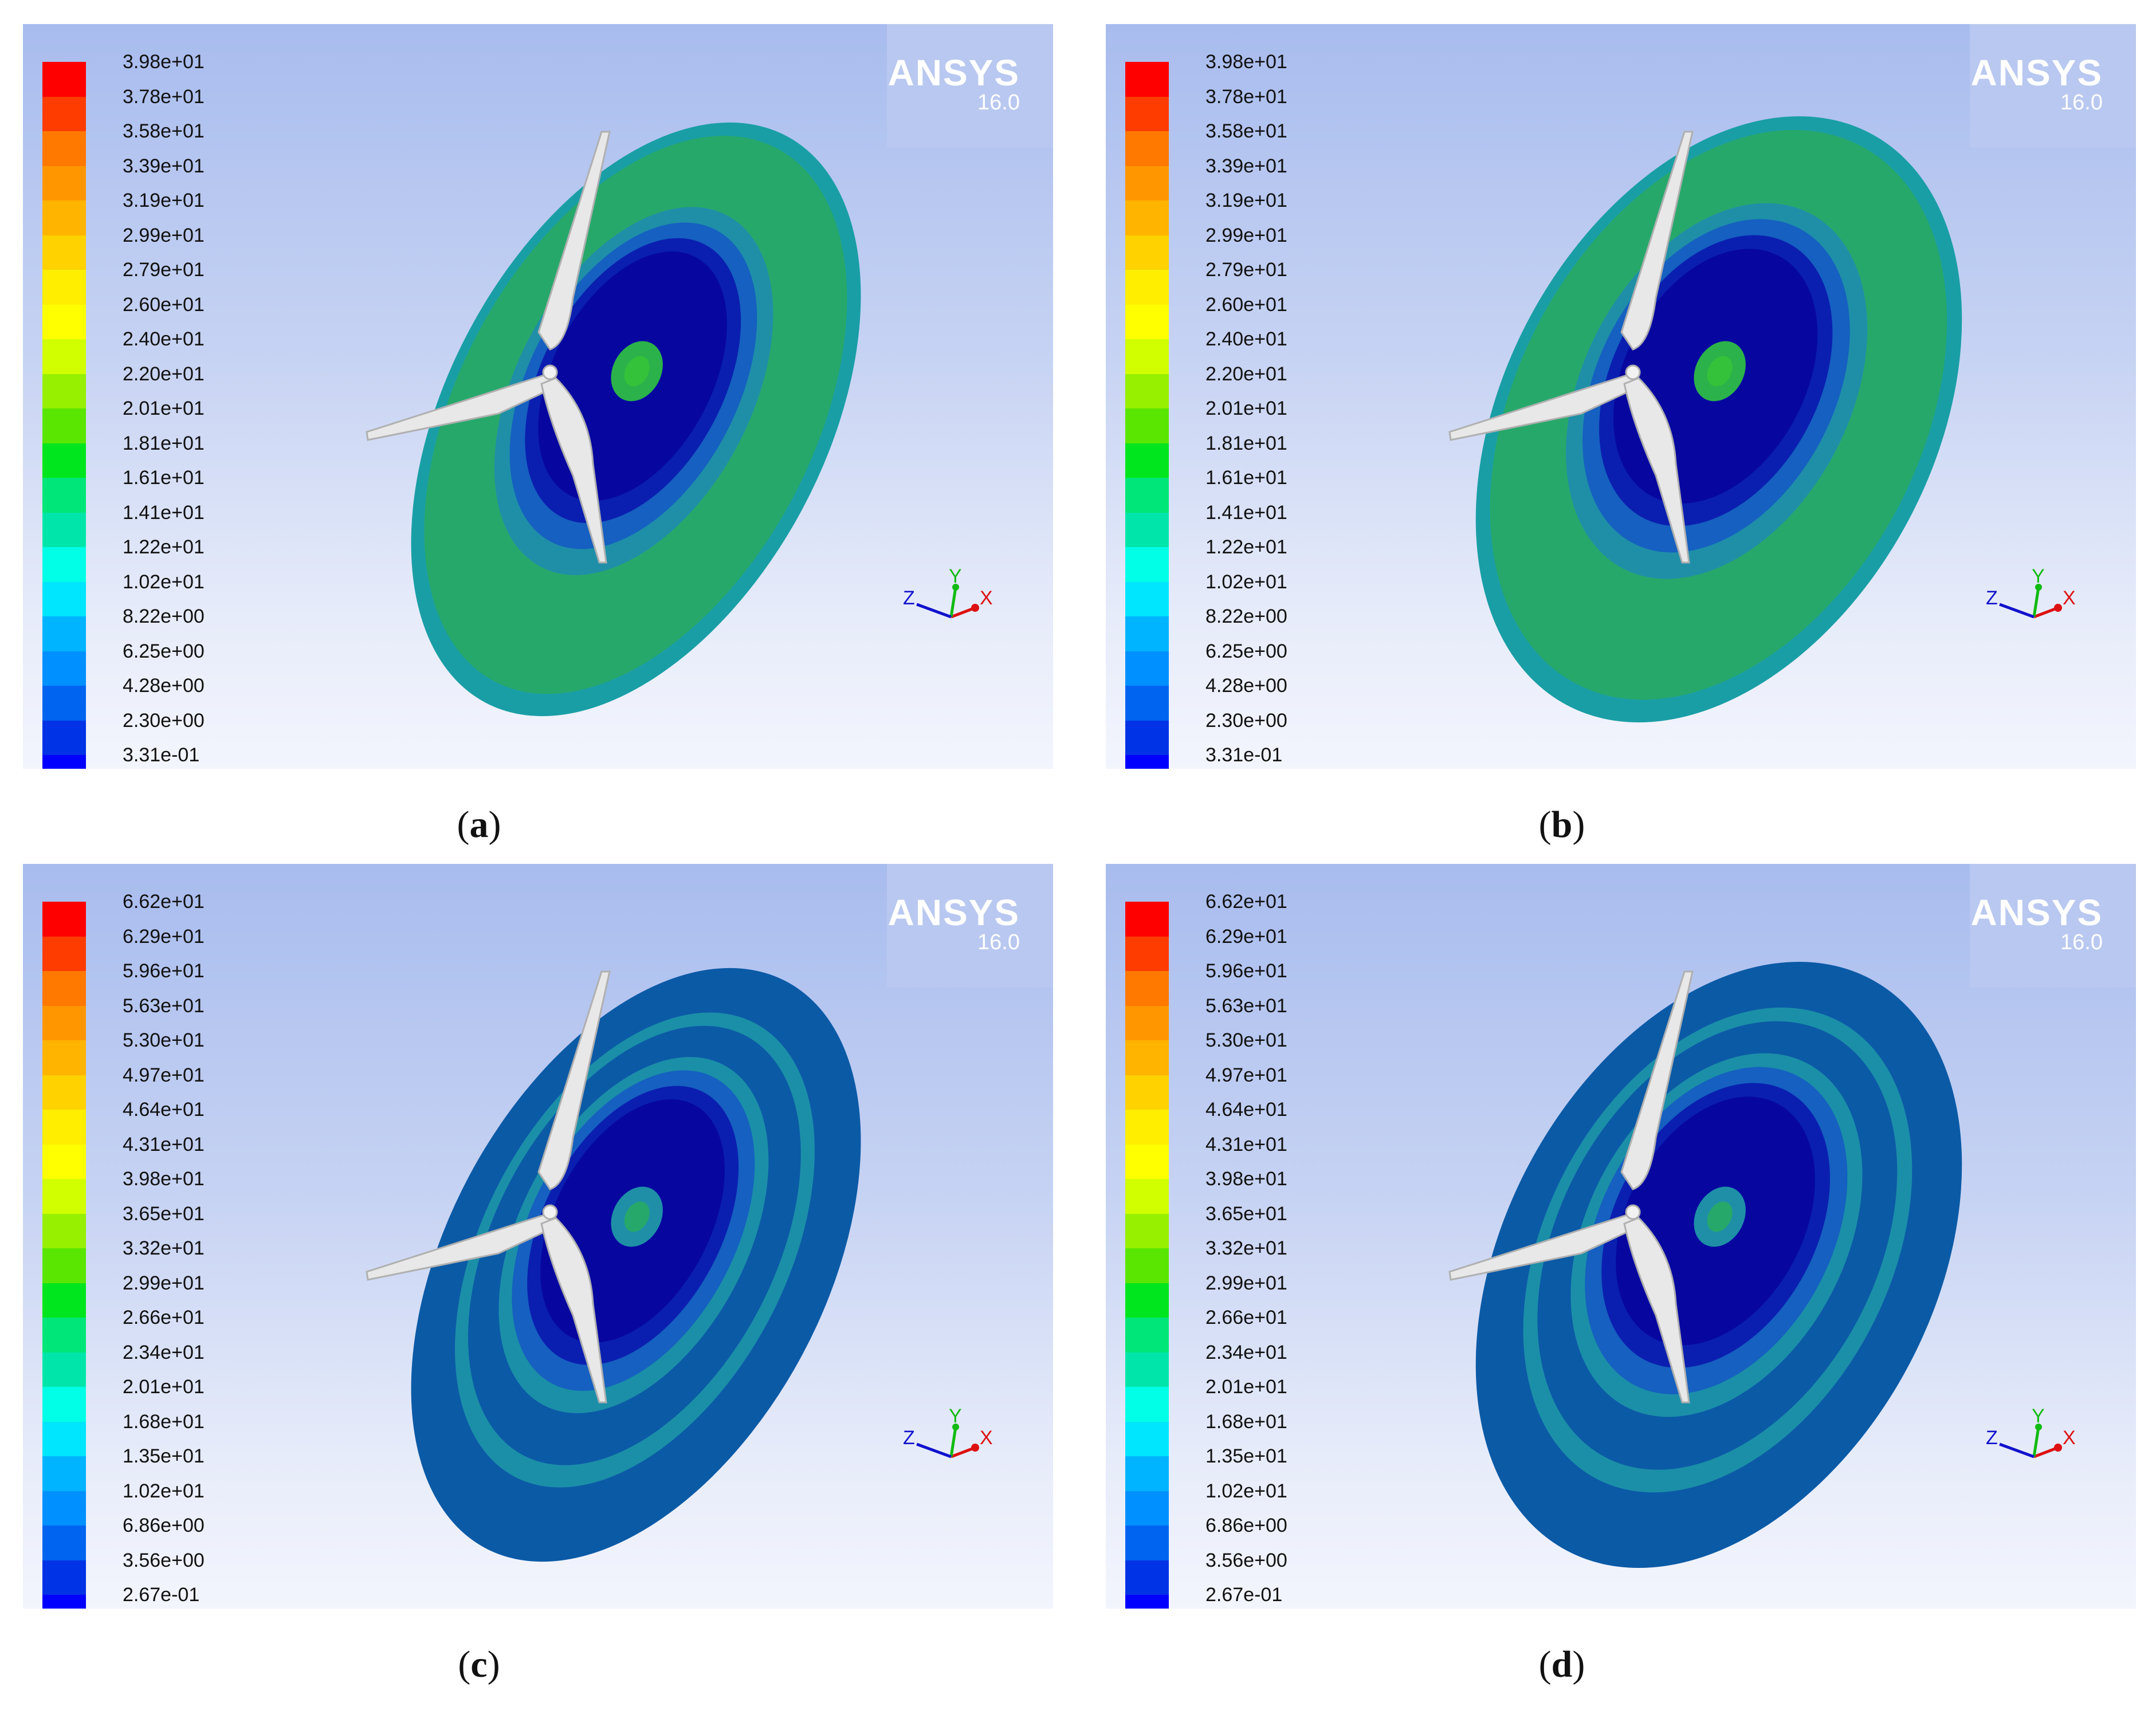 The width and height of the screenshot is (2156, 1722). Describe the element at coordinates (2036, 913) in the screenshot. I see `brand-name: ANSYS` at that location.